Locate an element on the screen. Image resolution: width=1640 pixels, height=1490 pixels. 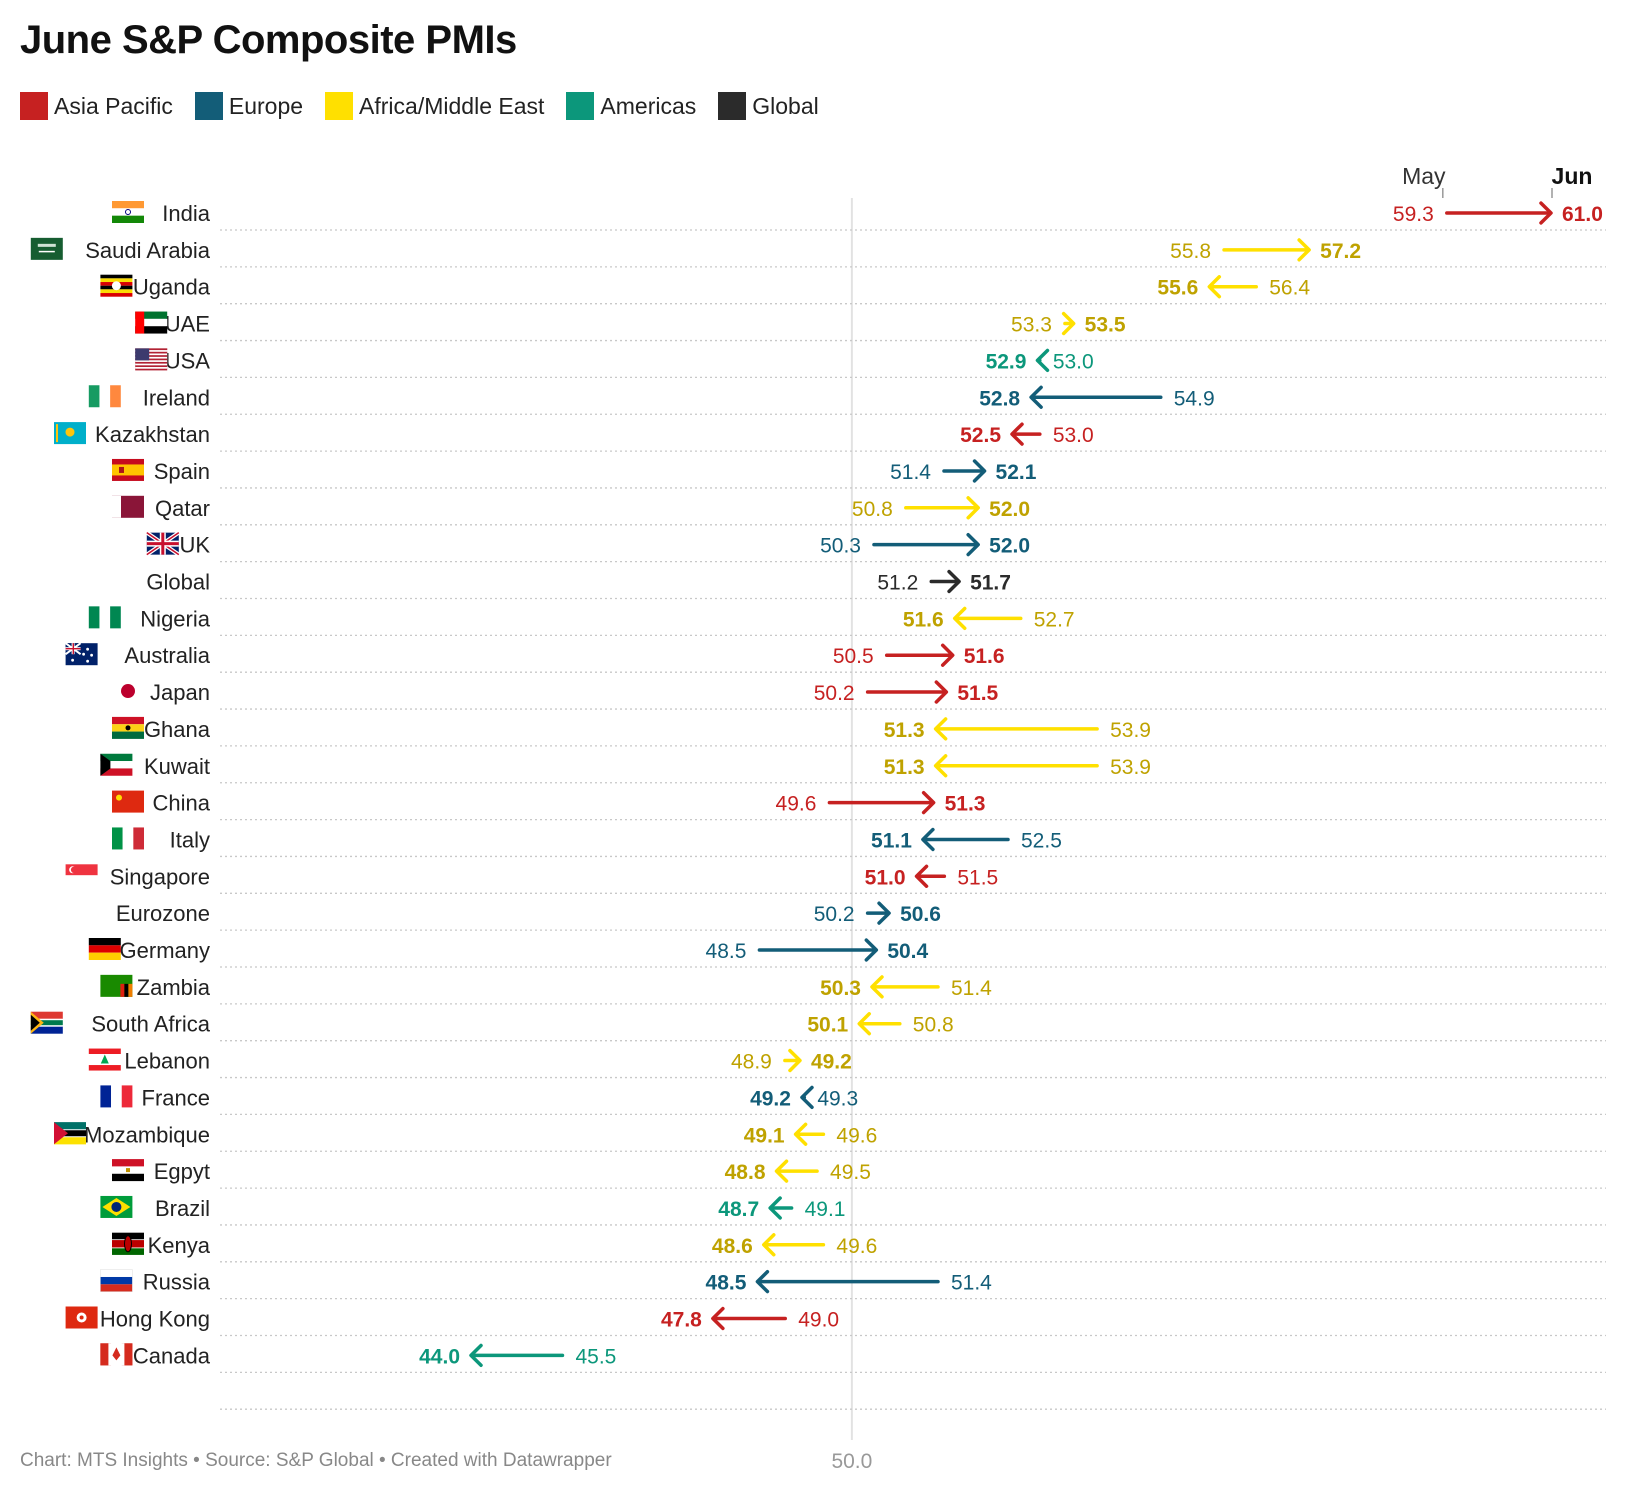
may-value-label: 51.2 is located at coordinates (897, 583).